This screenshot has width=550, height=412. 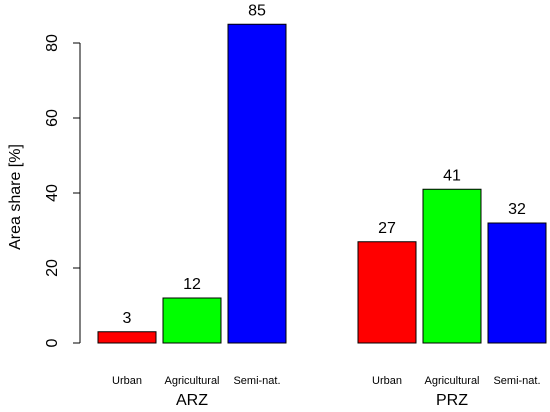 What do you see at coordinates (192, 320) in the screenshot?
I see `bar-arz-agricultural` at bounding box center [192, 320].